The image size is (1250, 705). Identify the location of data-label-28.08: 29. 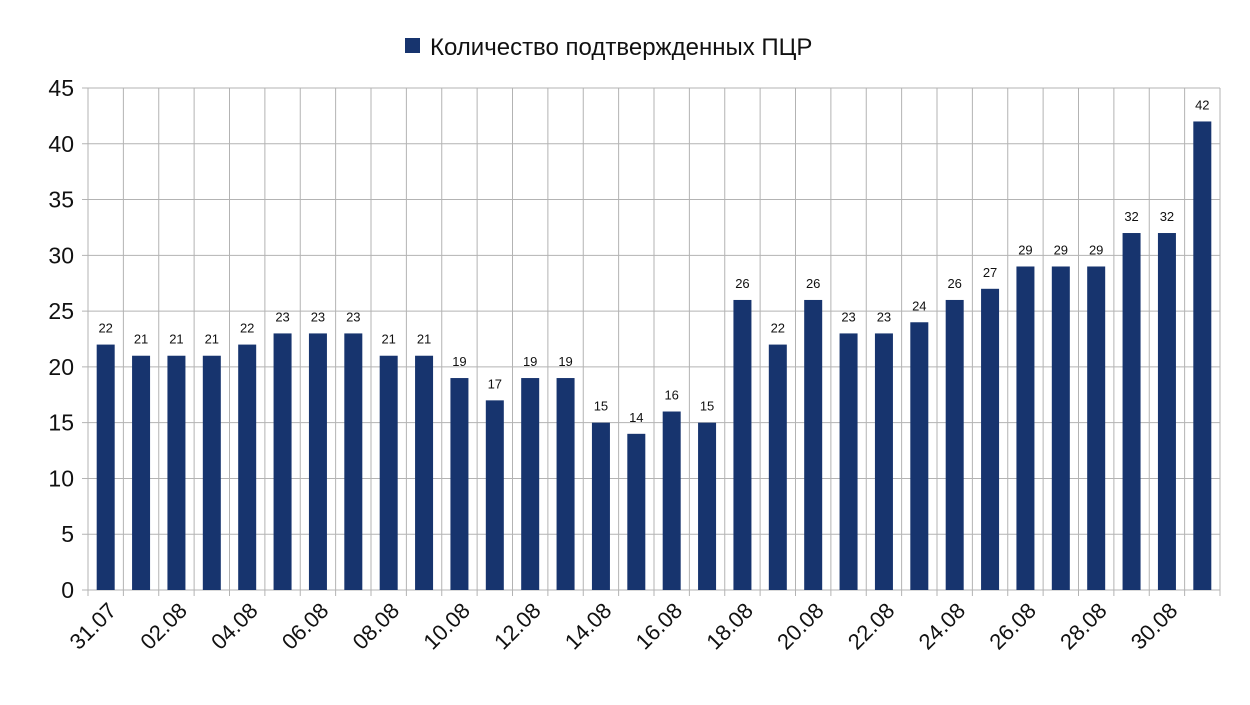
(1096, 249).